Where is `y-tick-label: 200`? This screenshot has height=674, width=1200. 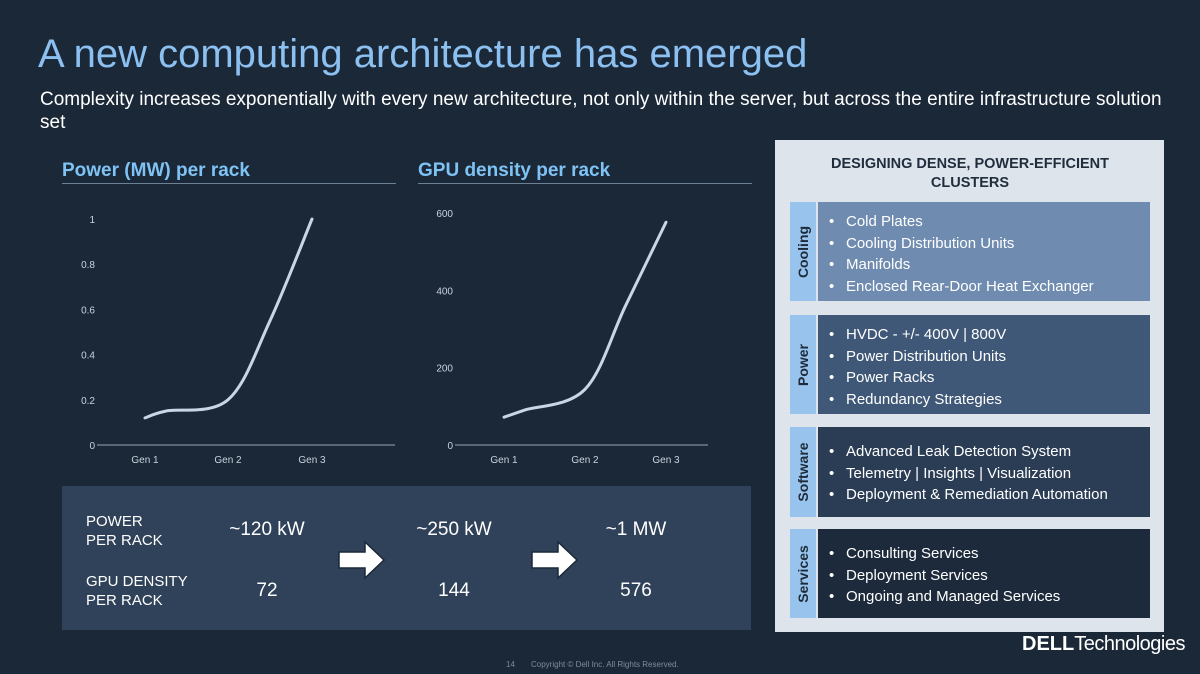 y-tick-label: 200 is located at coordinates (444, 369).